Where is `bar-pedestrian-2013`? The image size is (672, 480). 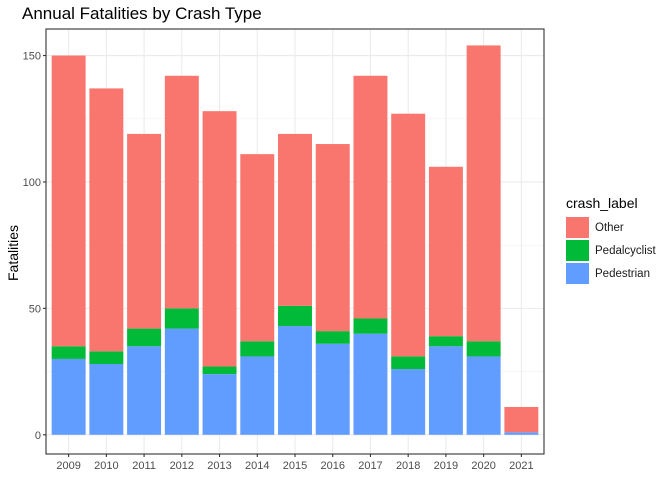 bar-pedestrian-2013 is located at coordinates (219, 404).